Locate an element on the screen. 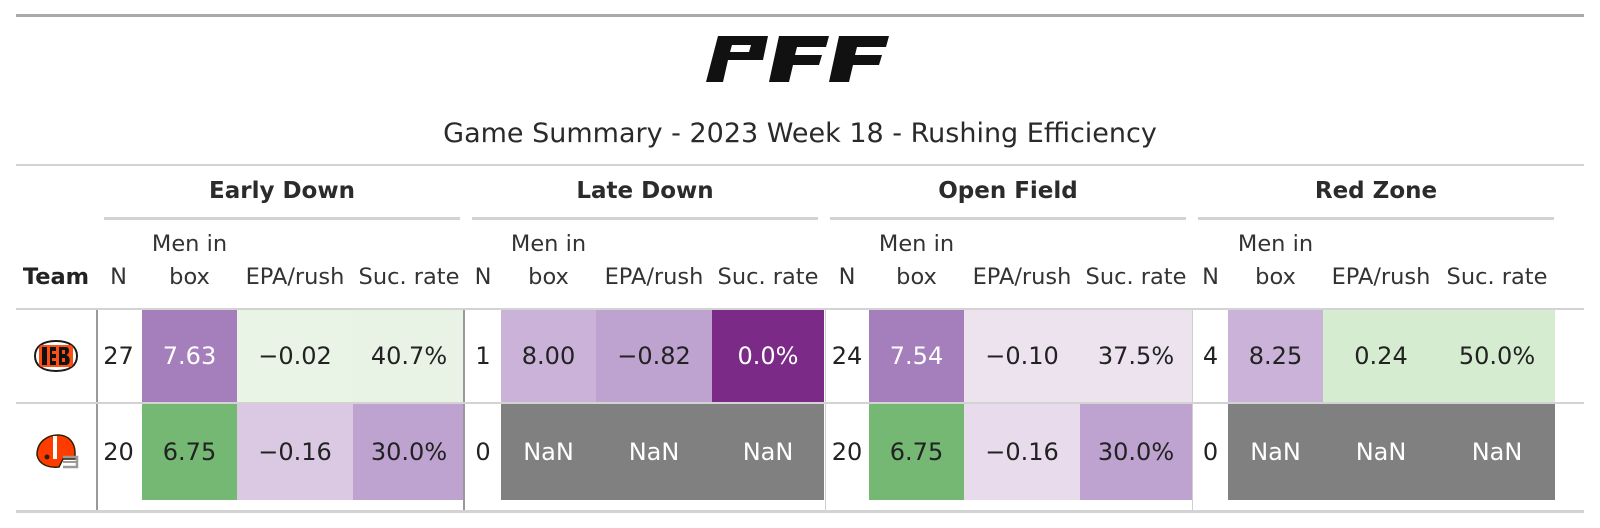  table-cell-n: 4 is located at coordinates (1210, 356).